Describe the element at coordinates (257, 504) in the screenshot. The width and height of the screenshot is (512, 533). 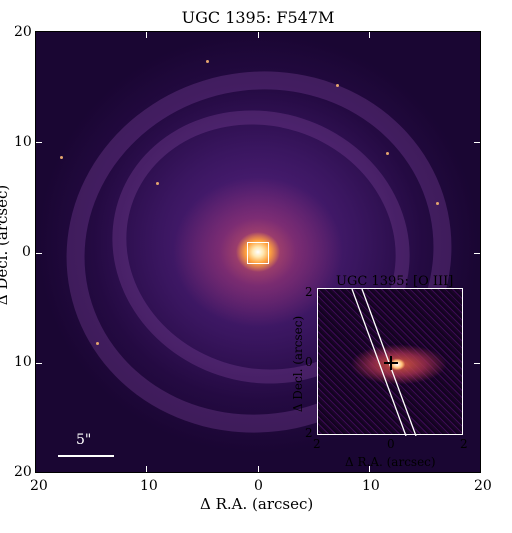
I see `x-axis-label: Δ R.A. (arcsec)` at that location.